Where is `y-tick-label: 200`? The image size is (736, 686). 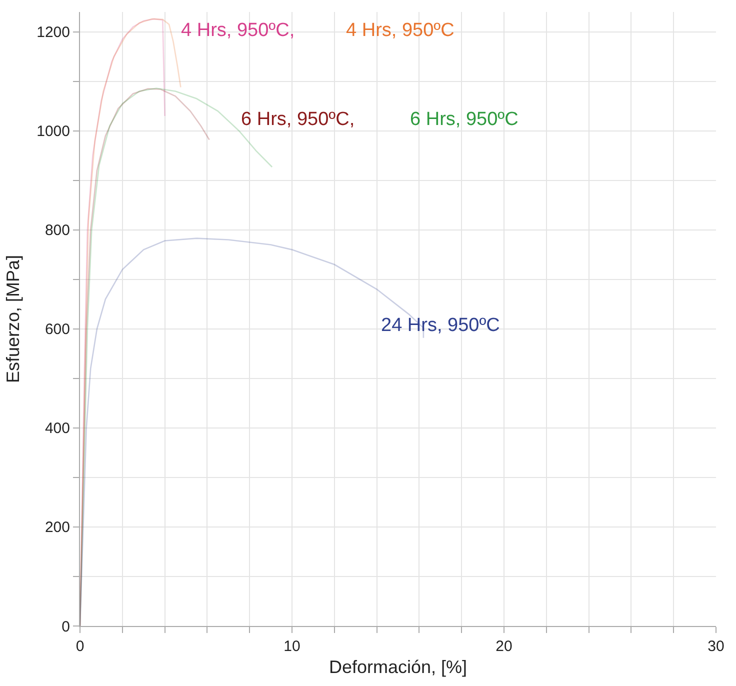
y-tick-label: 200 is located at coordinates (57, 527).